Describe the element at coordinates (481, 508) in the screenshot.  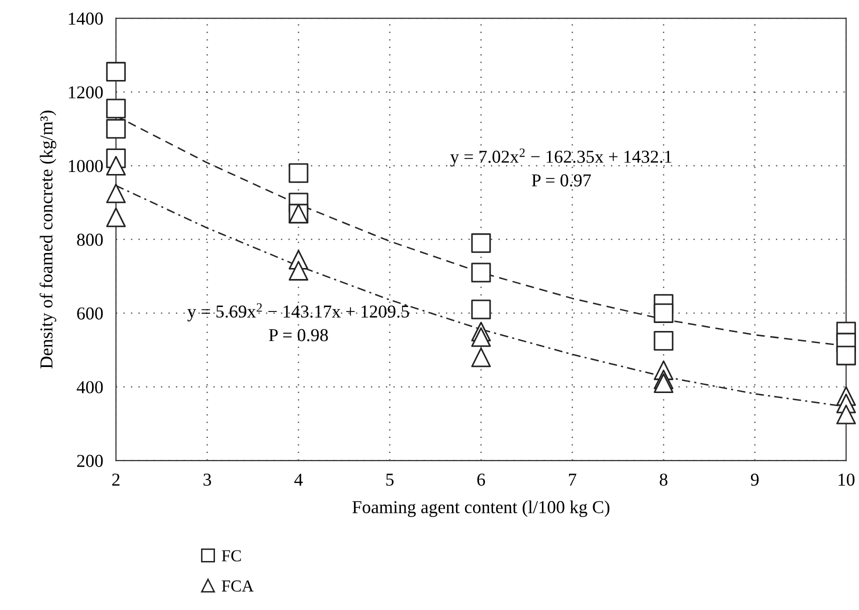
I see `x-axis-title: Foaming agent content (l/100 kg C)` at that location.